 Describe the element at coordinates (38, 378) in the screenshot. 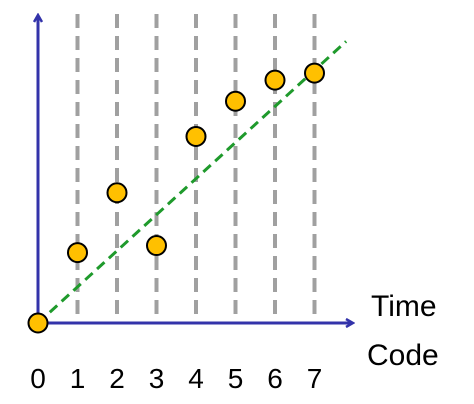

I see `x-tick-label-0: 0` at that location.